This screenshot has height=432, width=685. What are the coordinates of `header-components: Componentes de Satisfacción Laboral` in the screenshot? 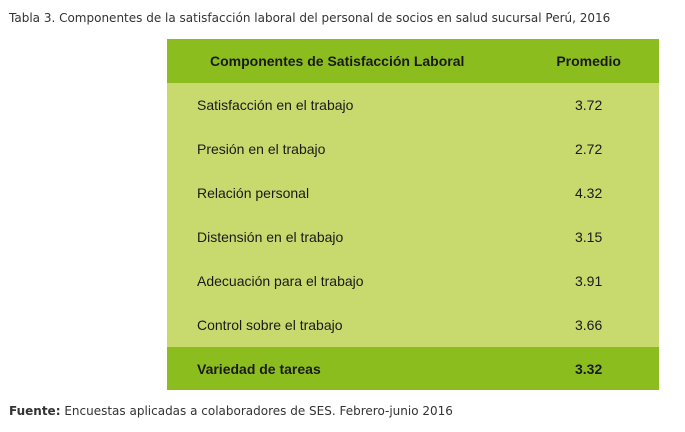 It's located at (337, 61).